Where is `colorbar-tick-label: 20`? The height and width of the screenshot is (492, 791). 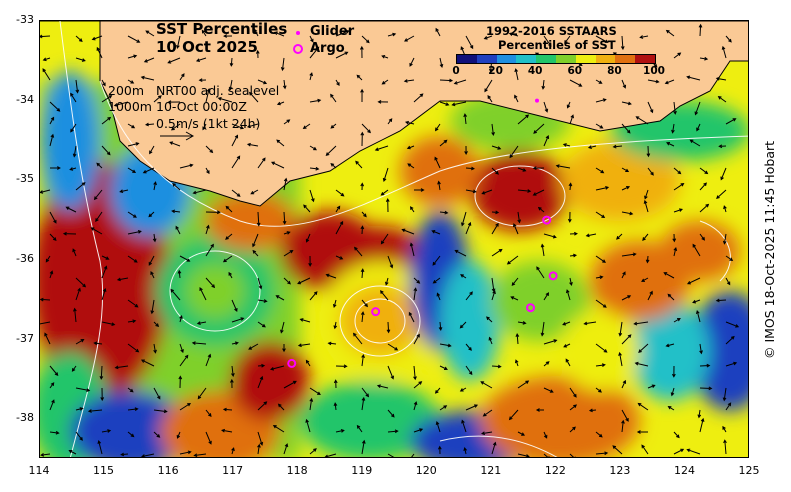
colorbar-tick-label: 20 is located at coordinates (495, 71).